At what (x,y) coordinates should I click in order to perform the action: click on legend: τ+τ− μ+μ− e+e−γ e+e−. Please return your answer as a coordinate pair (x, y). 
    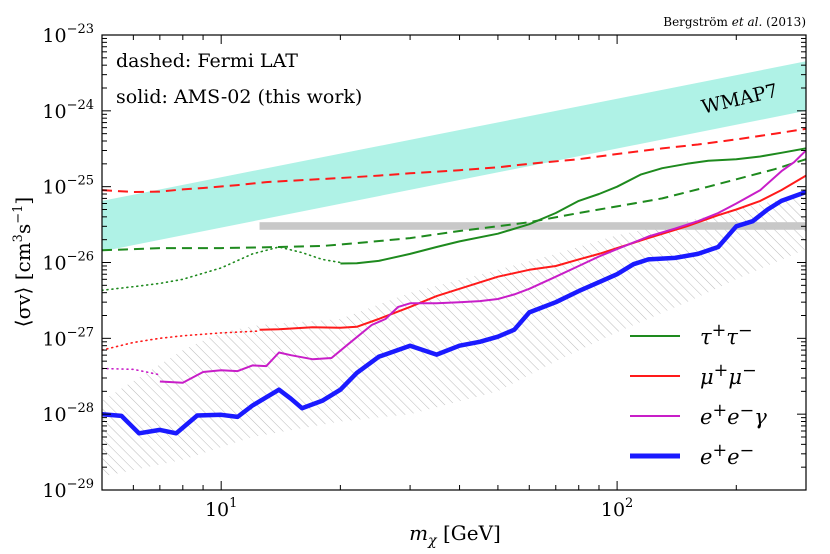
    Looking at the image, I should click on (698, 395).